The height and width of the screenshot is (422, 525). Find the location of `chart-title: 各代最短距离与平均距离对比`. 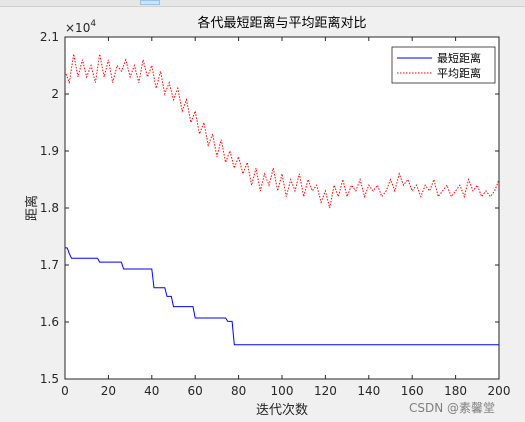

chart-title: 各代最短距离与平均距离对比 is located at coordinates (281, 23).